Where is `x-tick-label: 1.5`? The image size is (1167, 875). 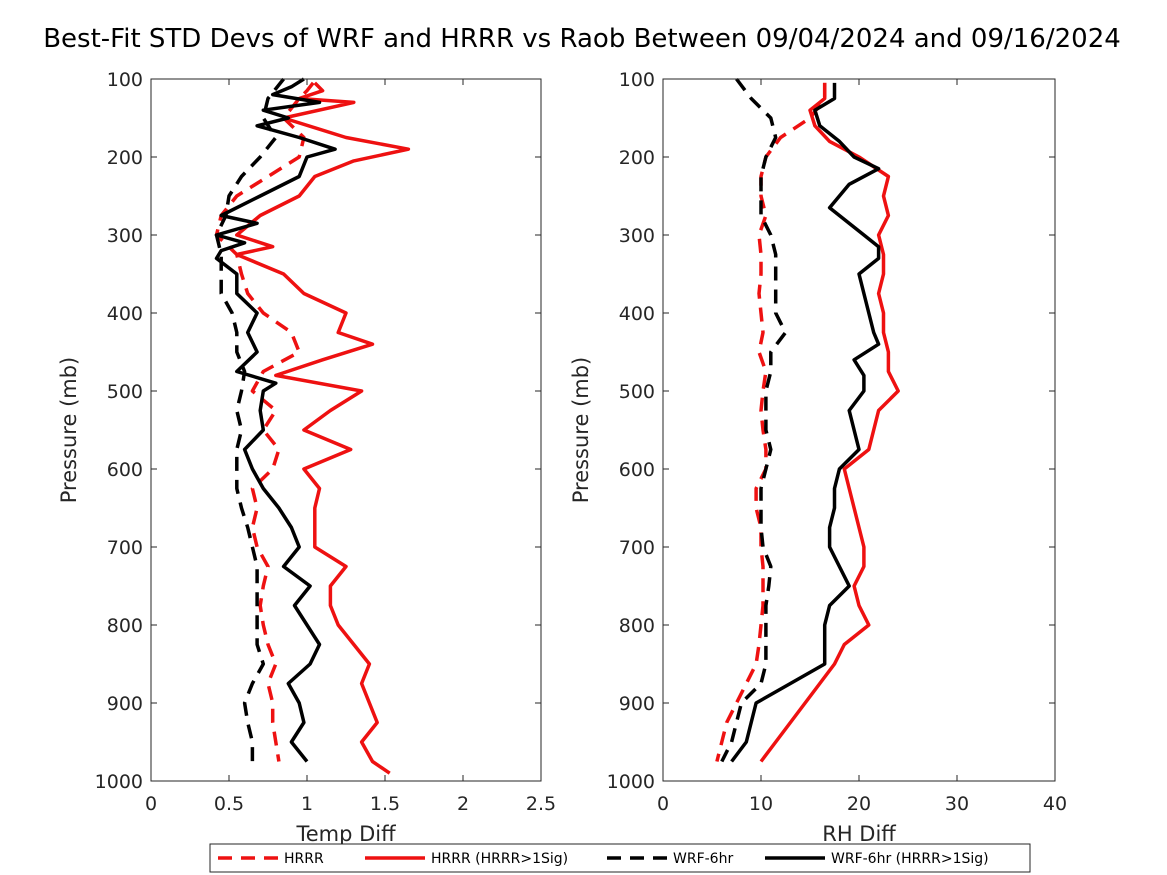 x-tick-label: 1.5 is located at coordinates (385, 804).